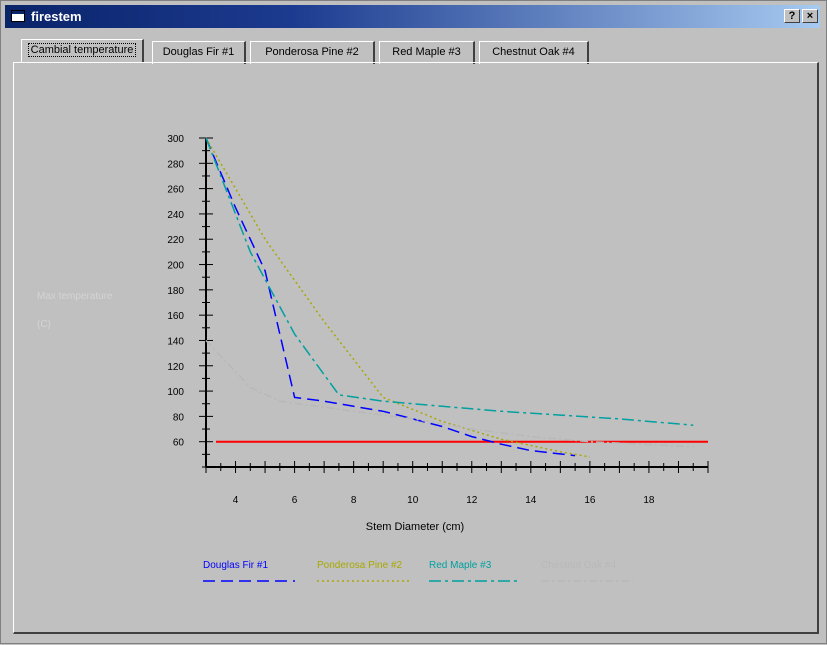 This screenshot has width=827, height=645. I want to click on x-tick-label: 16, so click(590, 500).